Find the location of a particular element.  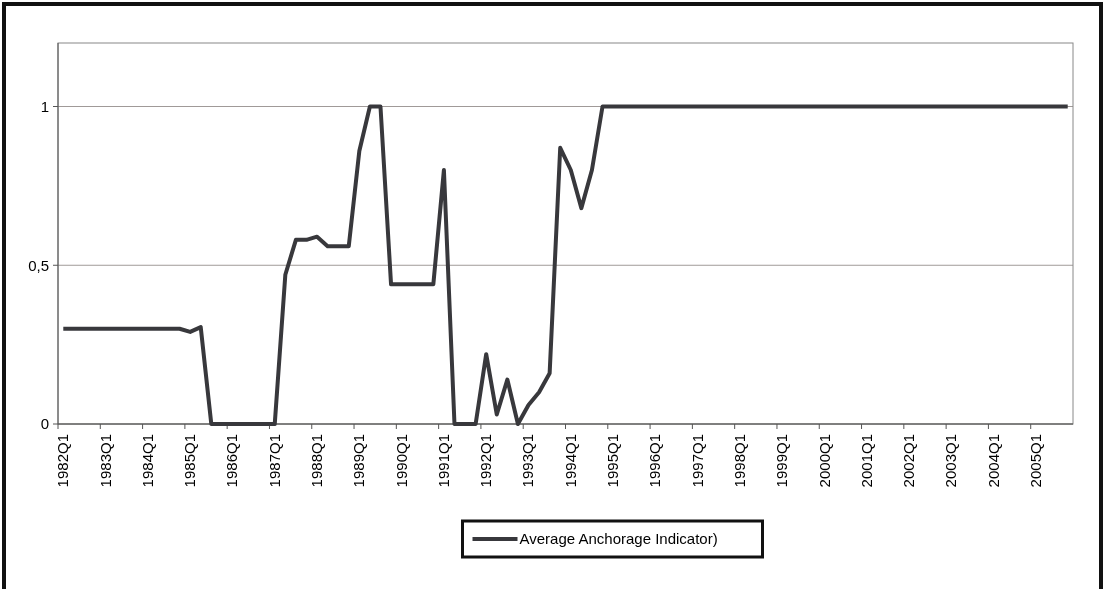

x-tick-label: 2001Q1 is located at coordinates (866, 461).